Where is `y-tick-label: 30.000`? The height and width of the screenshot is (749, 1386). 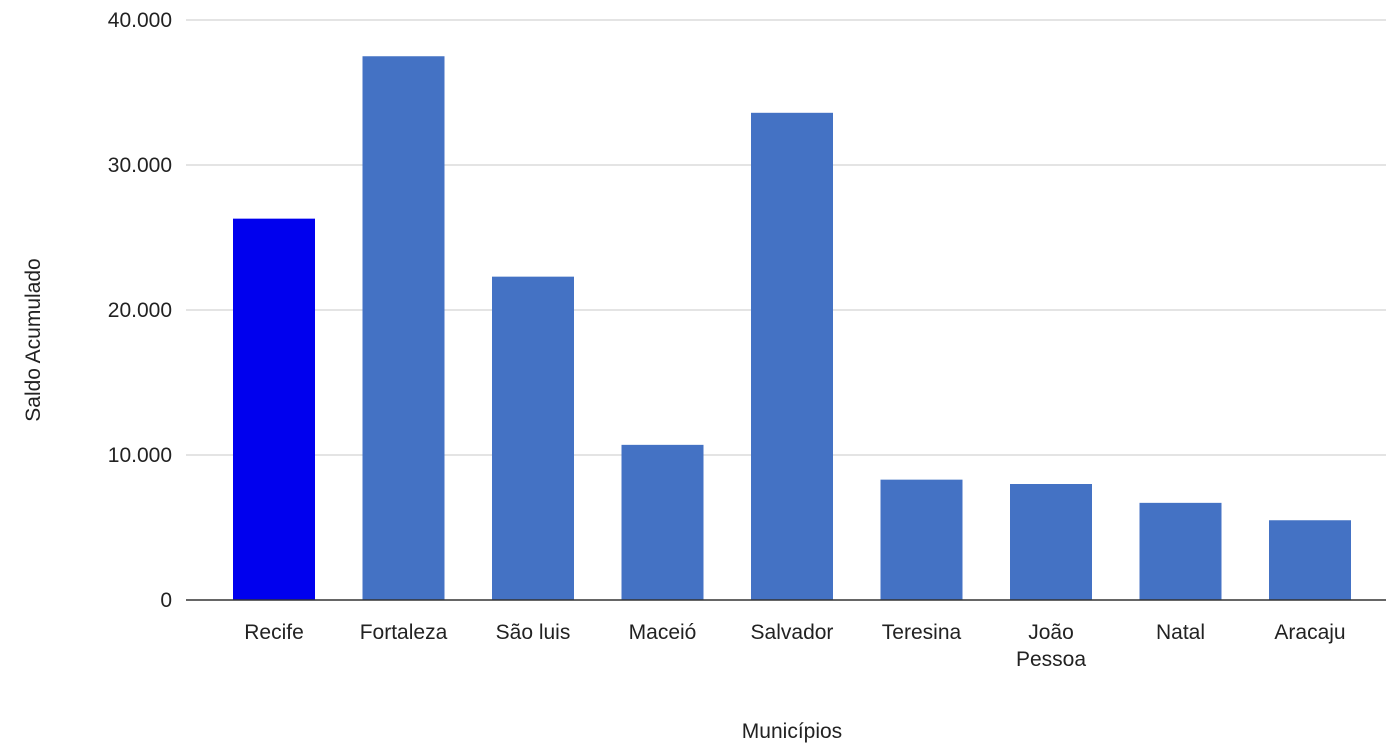
y-tick-label: 30.000 is located at coordinates (140, 165).